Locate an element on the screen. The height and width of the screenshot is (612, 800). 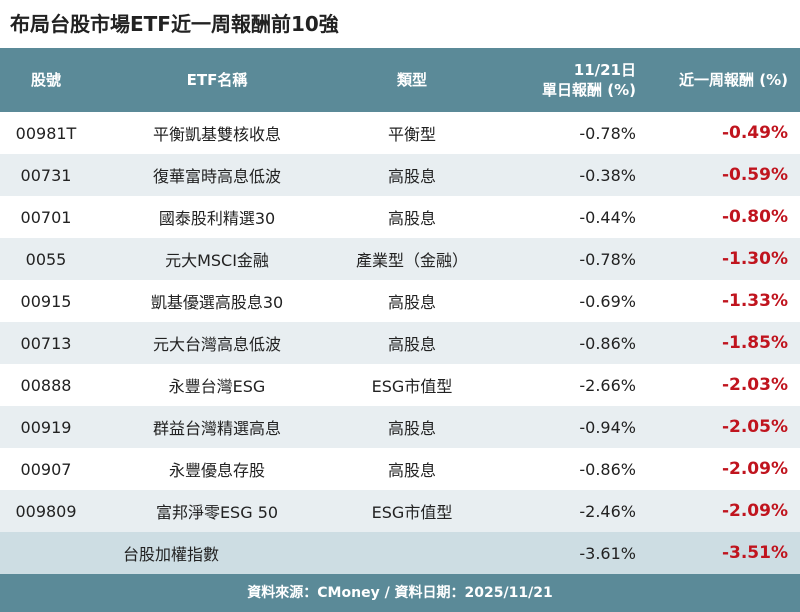
cell-daily-return: -0.38% is located at coordinates (607, 175).